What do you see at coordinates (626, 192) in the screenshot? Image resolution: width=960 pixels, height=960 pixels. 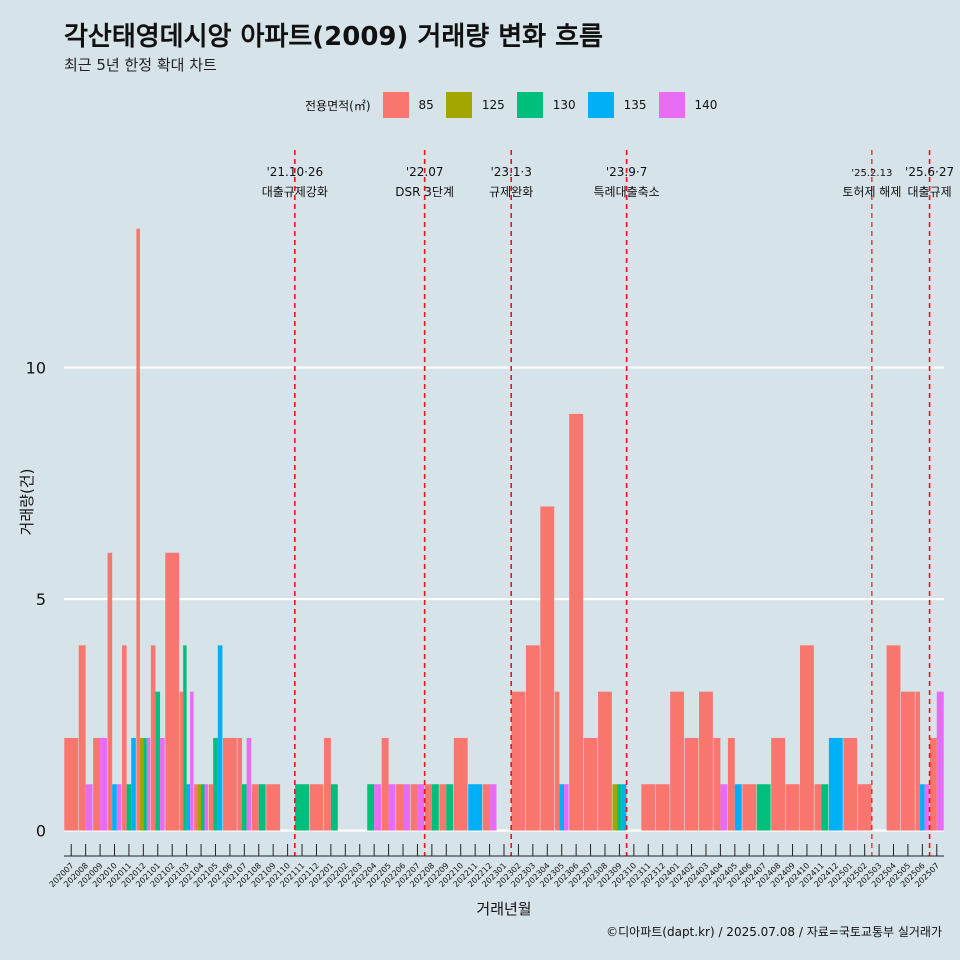 I see `event-label-3: 특례대출축소` at bounding box center [626, 192].